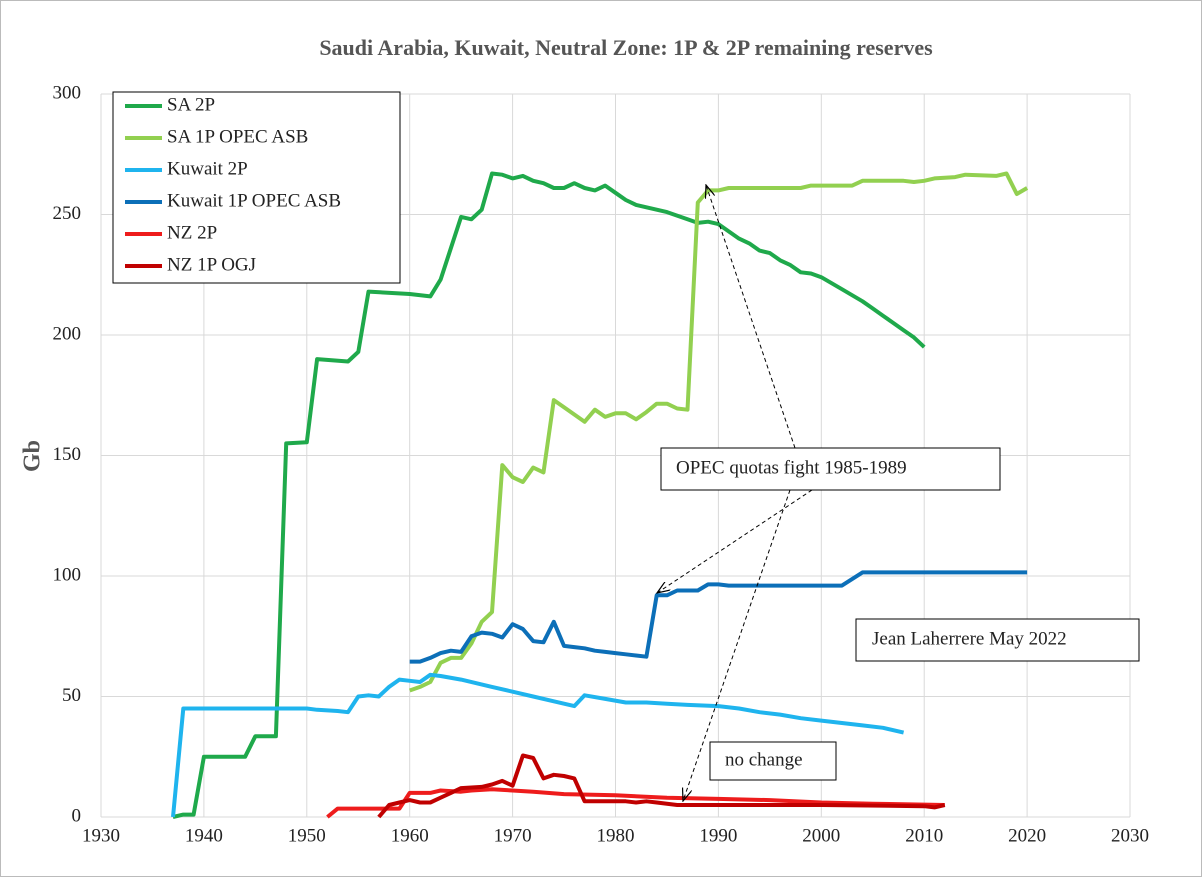 The image size is (1202, 877). I want to click on x-tick-label: 2010, so click(924, 835).